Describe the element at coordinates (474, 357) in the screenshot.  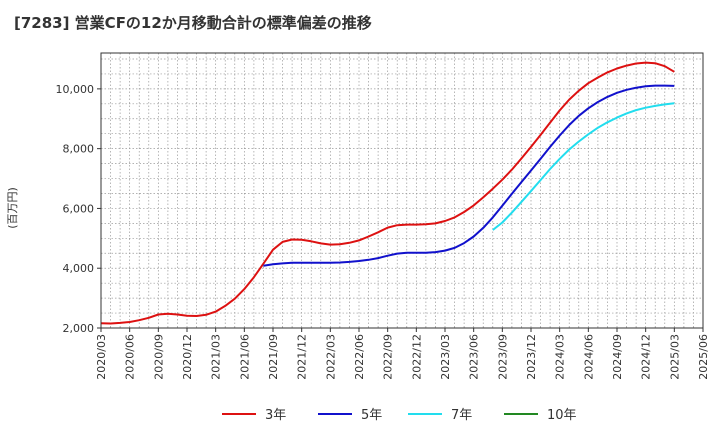
I see `x-tick-label: 2023/06` at that location.